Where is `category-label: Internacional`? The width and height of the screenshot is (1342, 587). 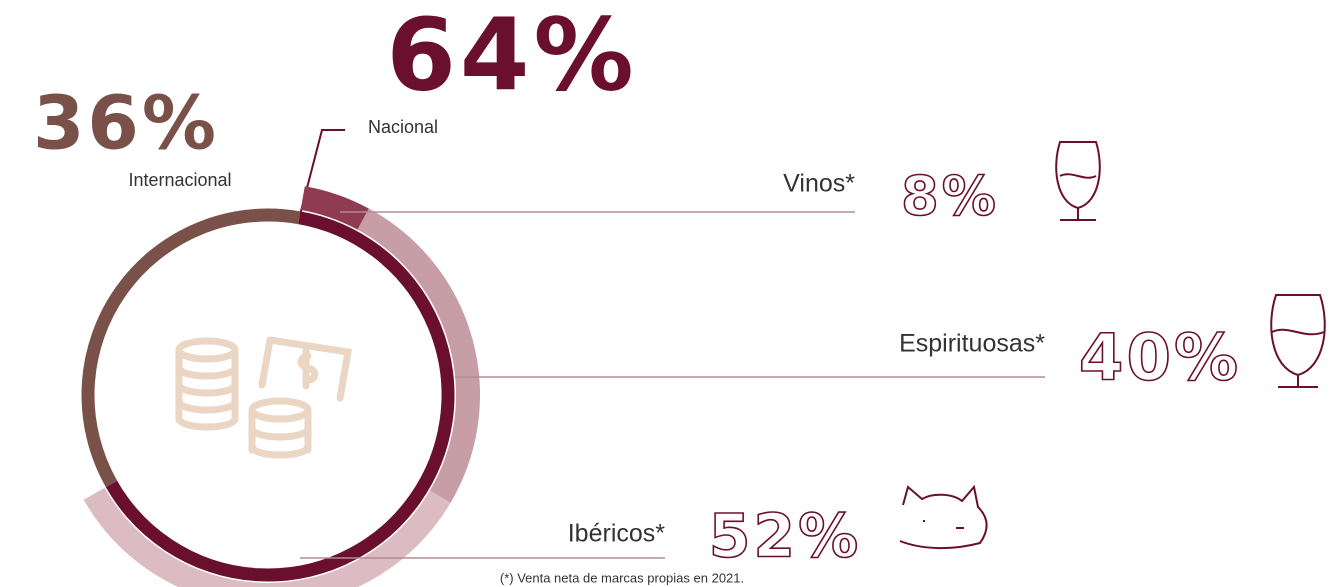 category-label: Internacional is located at coordinates (179, 180).